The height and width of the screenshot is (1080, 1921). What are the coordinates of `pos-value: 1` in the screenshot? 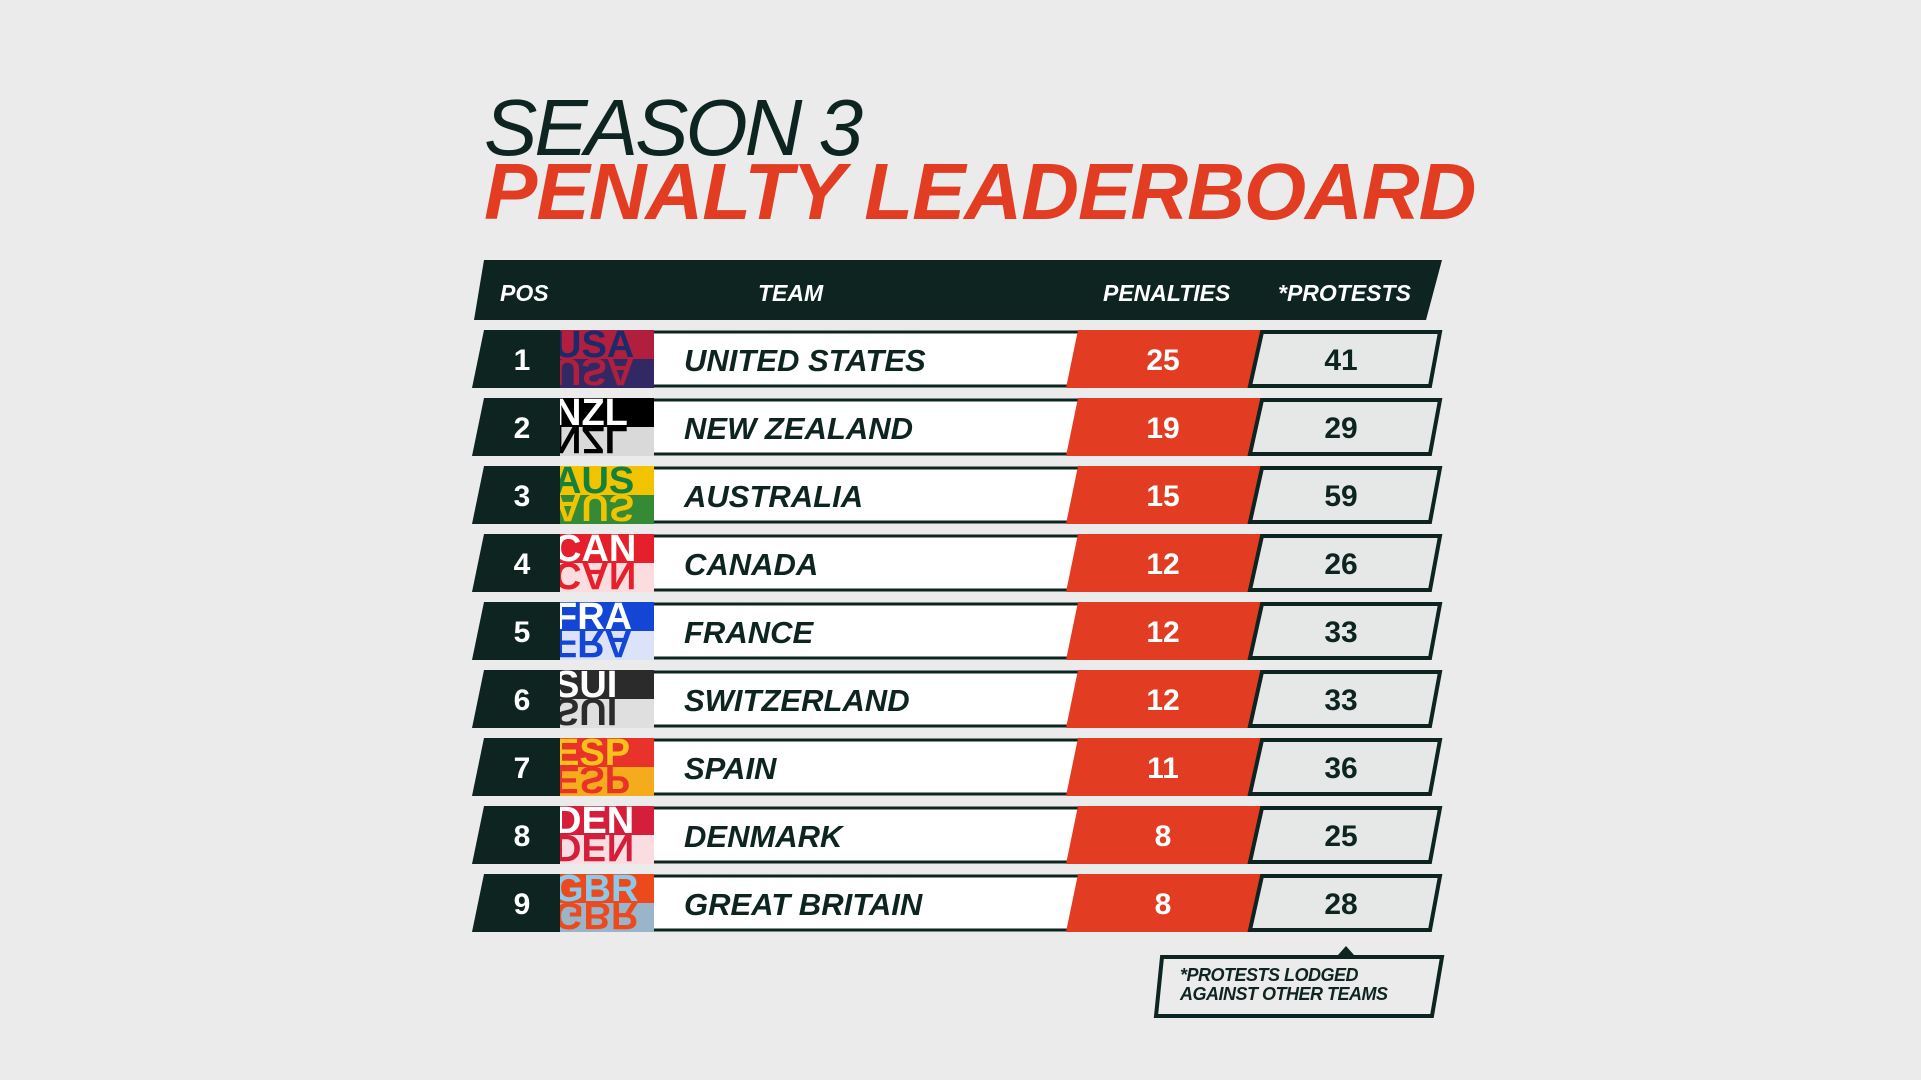 It's located at (522, 360).